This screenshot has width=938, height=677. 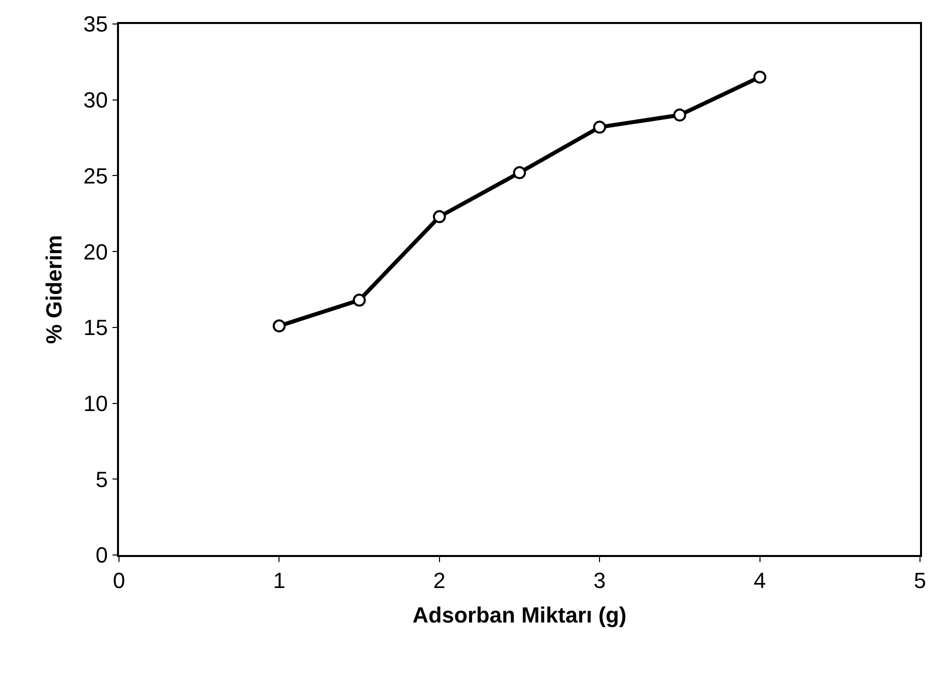 I want to click on x-tick-label: 0, so click(x=119, y=581).